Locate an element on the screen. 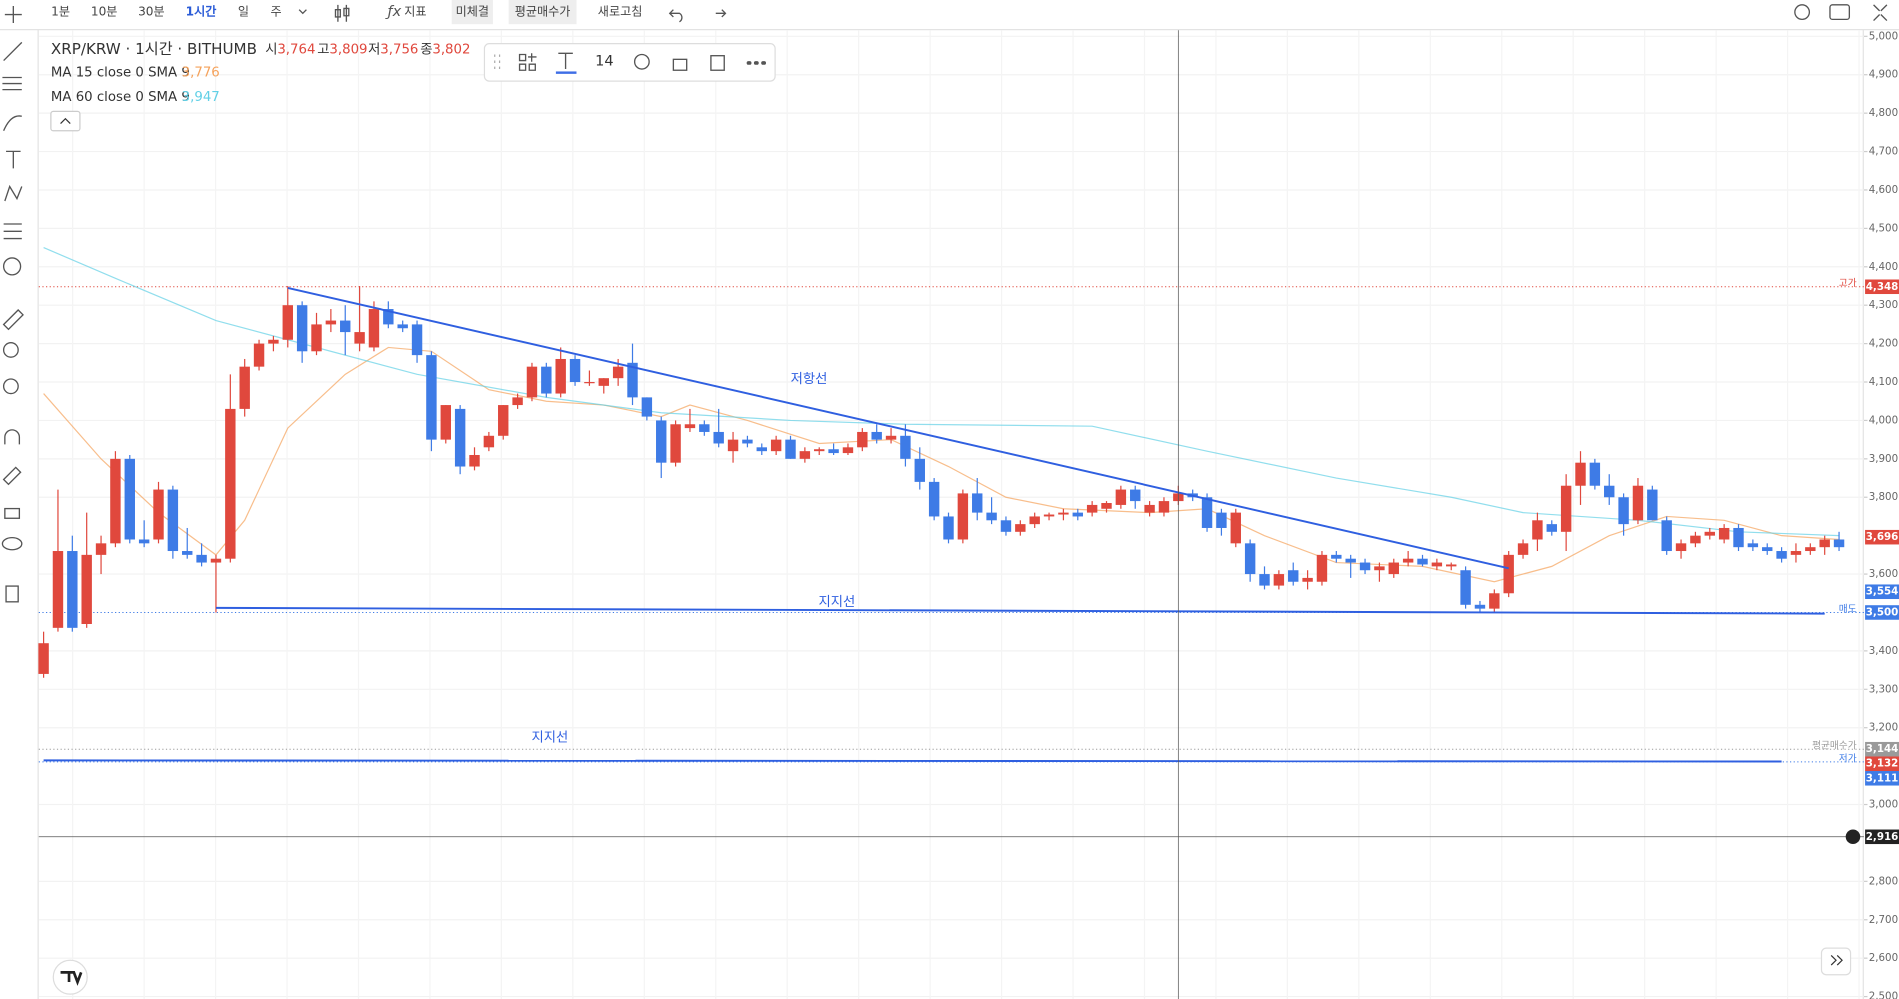  ohlc-name: 종 is located at coordinates (426, 50).